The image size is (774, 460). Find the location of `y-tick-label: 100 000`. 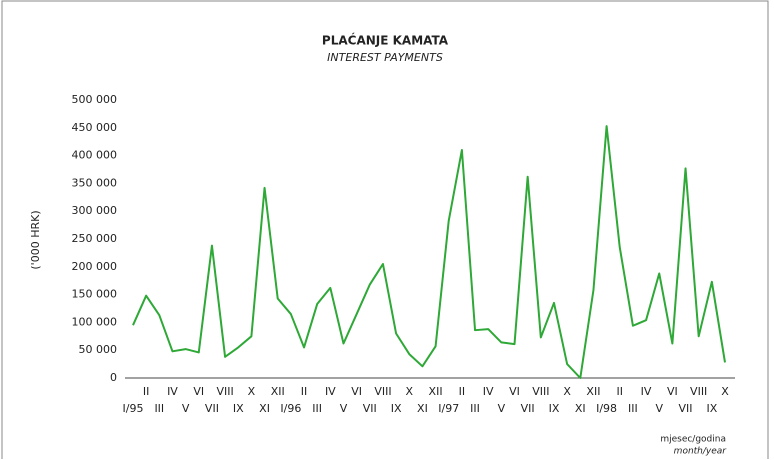

y-tick-label: 100 000 is located at coordinates (95, 321).